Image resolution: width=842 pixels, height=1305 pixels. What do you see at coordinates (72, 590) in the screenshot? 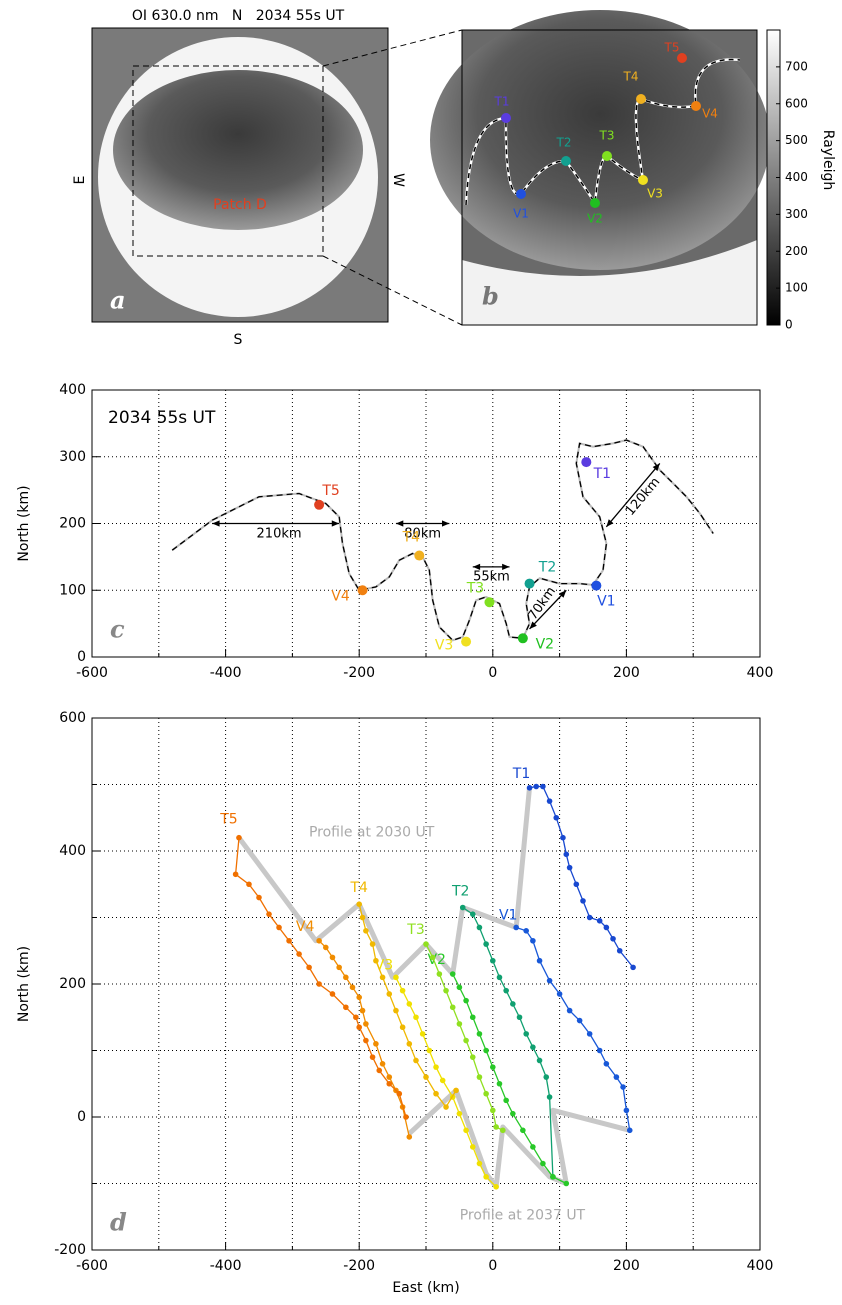
I see `y-tick-label: 100` at bounding box center [72, 590].